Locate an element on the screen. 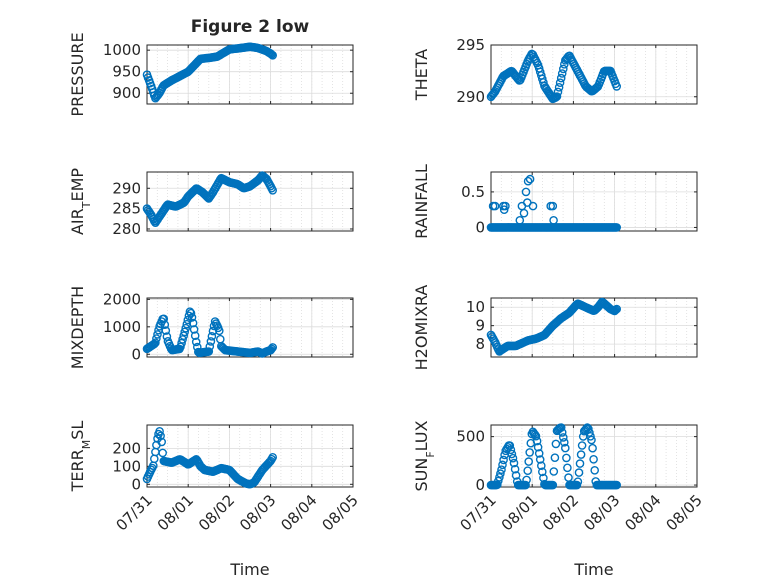  subplot-pressure: 900 950 1000 PRESSURE Figure 2 low is located at coordinates (211, 67).